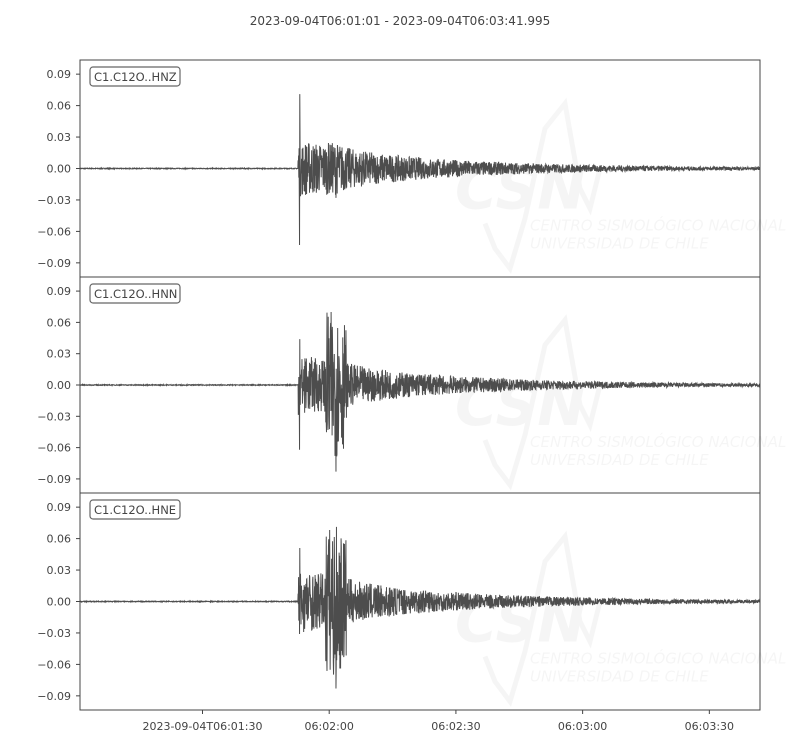 The height and width of the screenshot is (754, 800). What do you see at coordinates (328, 726) in the screenshot?
I see `x-tick-label: 06:02:00` at bounding box center [328, 726].